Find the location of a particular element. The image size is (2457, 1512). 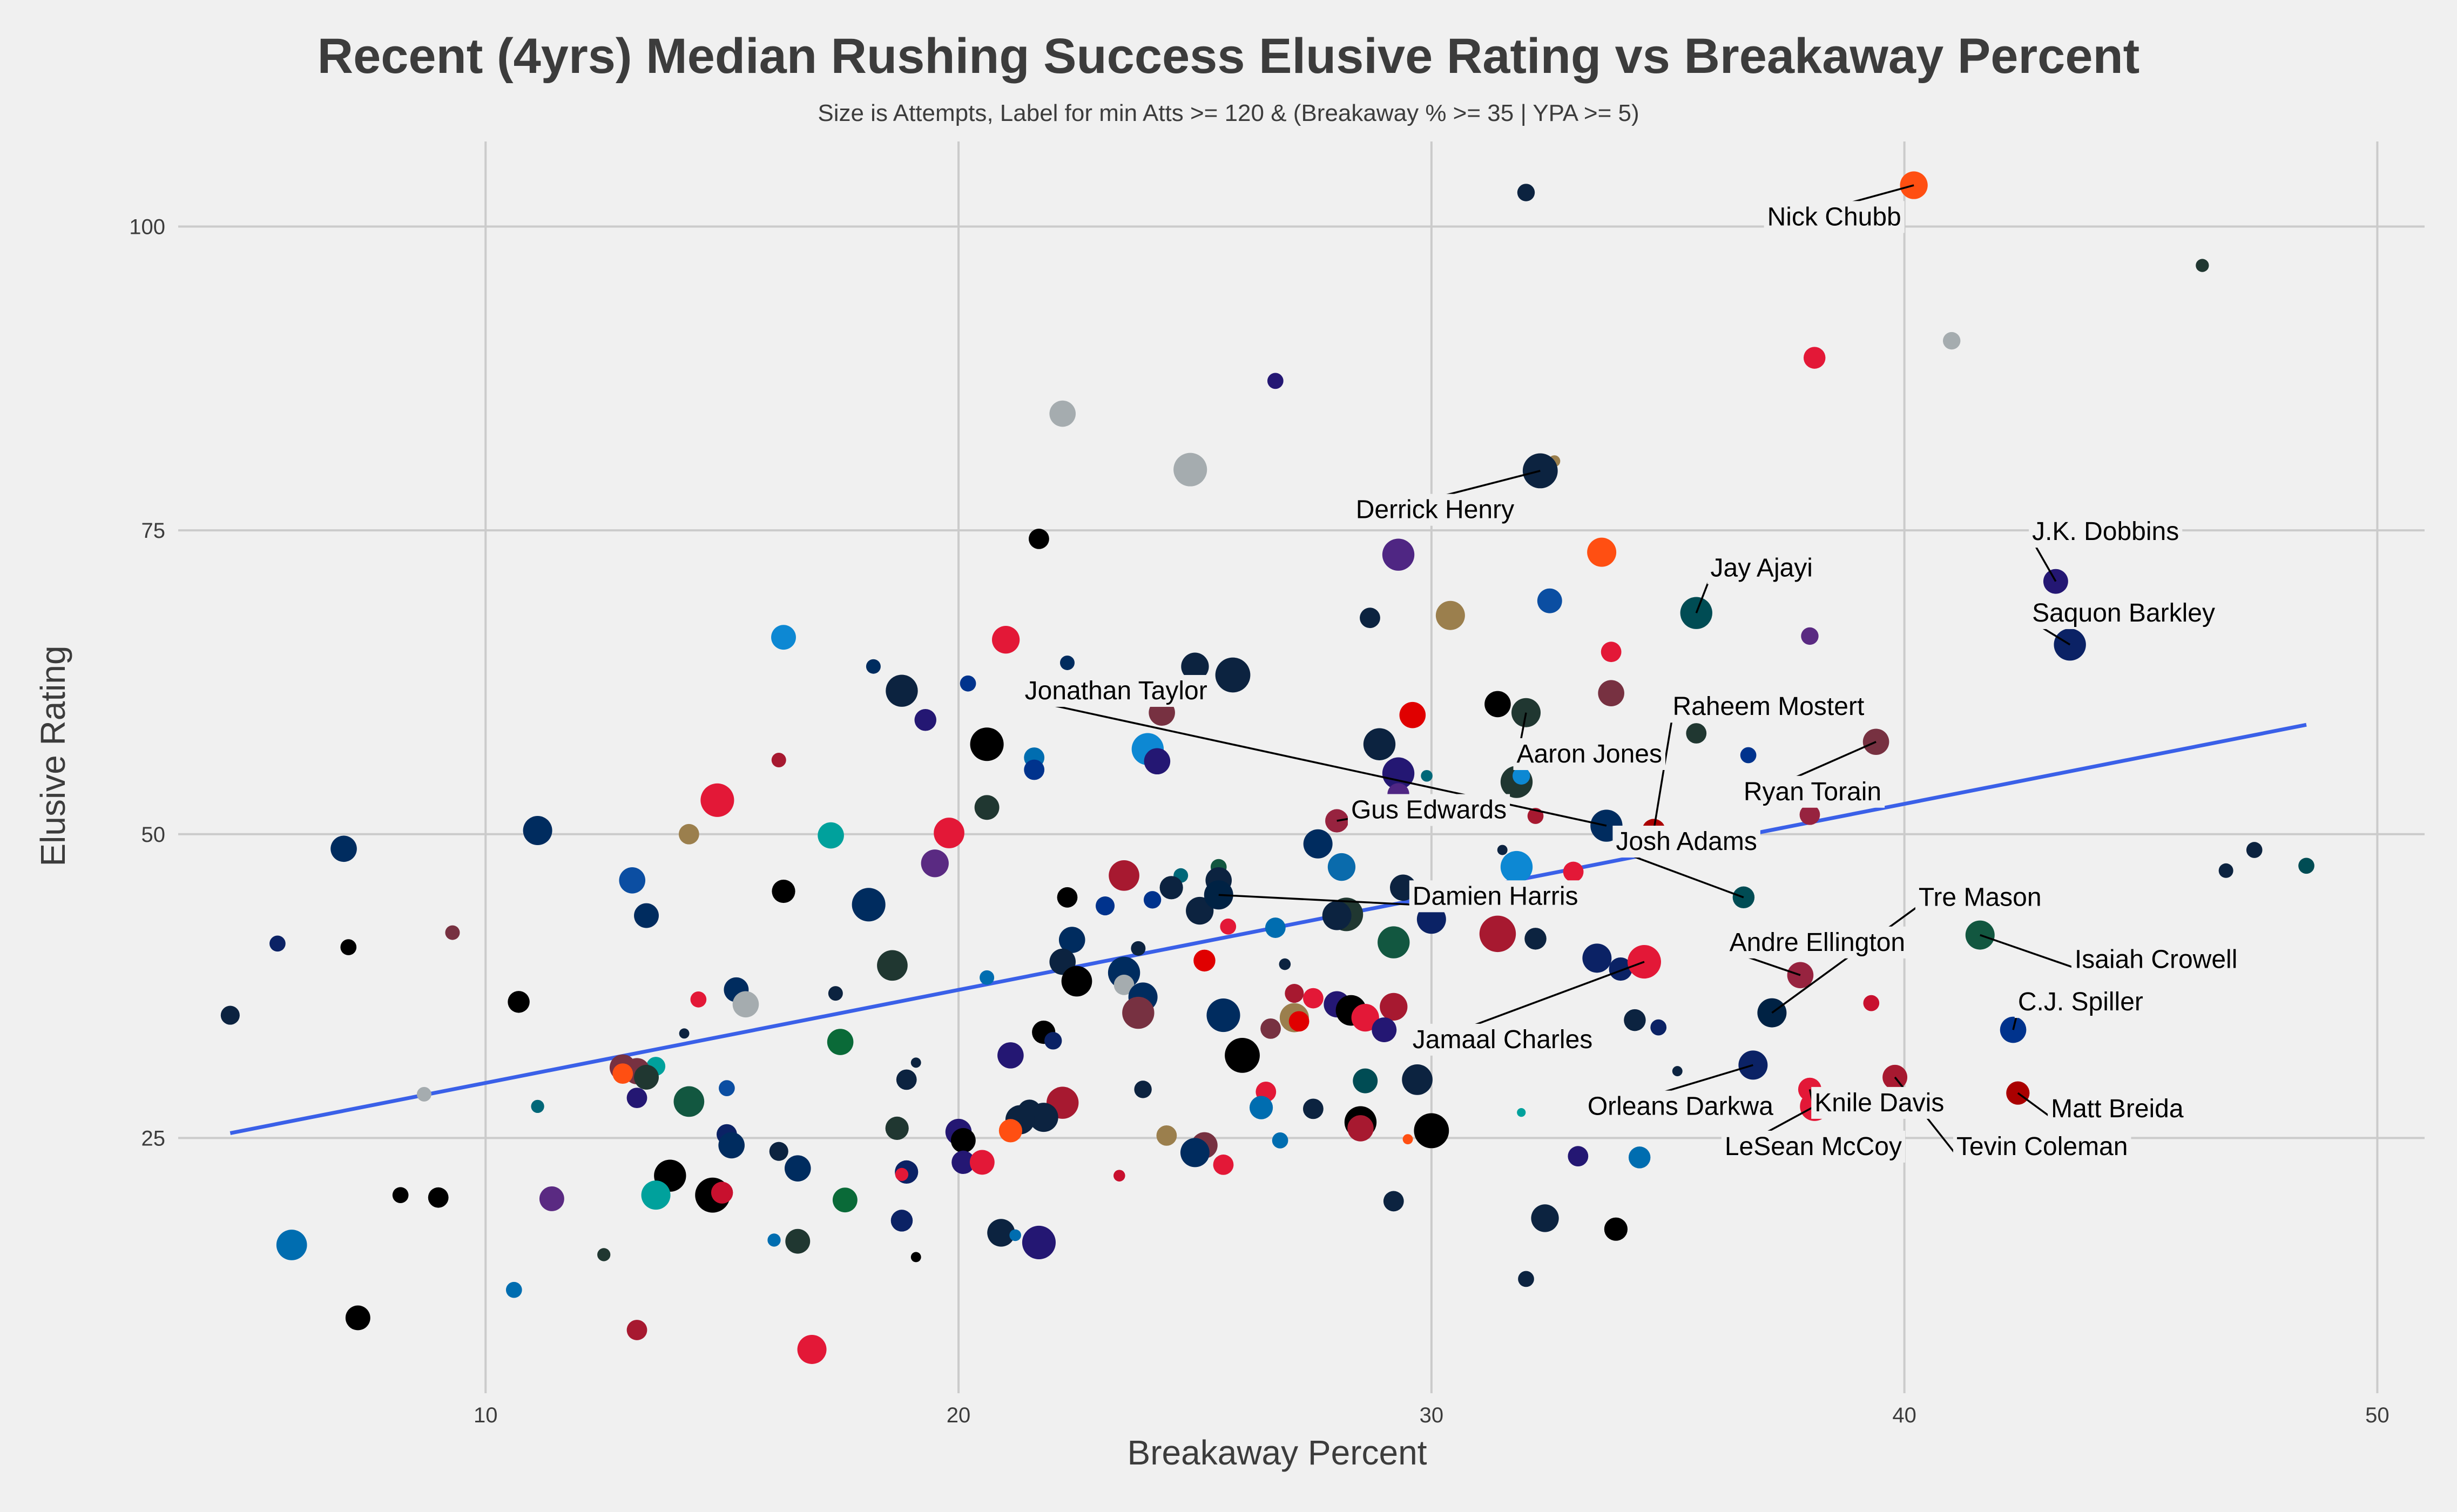

point-label: Tevin Coleman is located at coordinates (2042, 1147).